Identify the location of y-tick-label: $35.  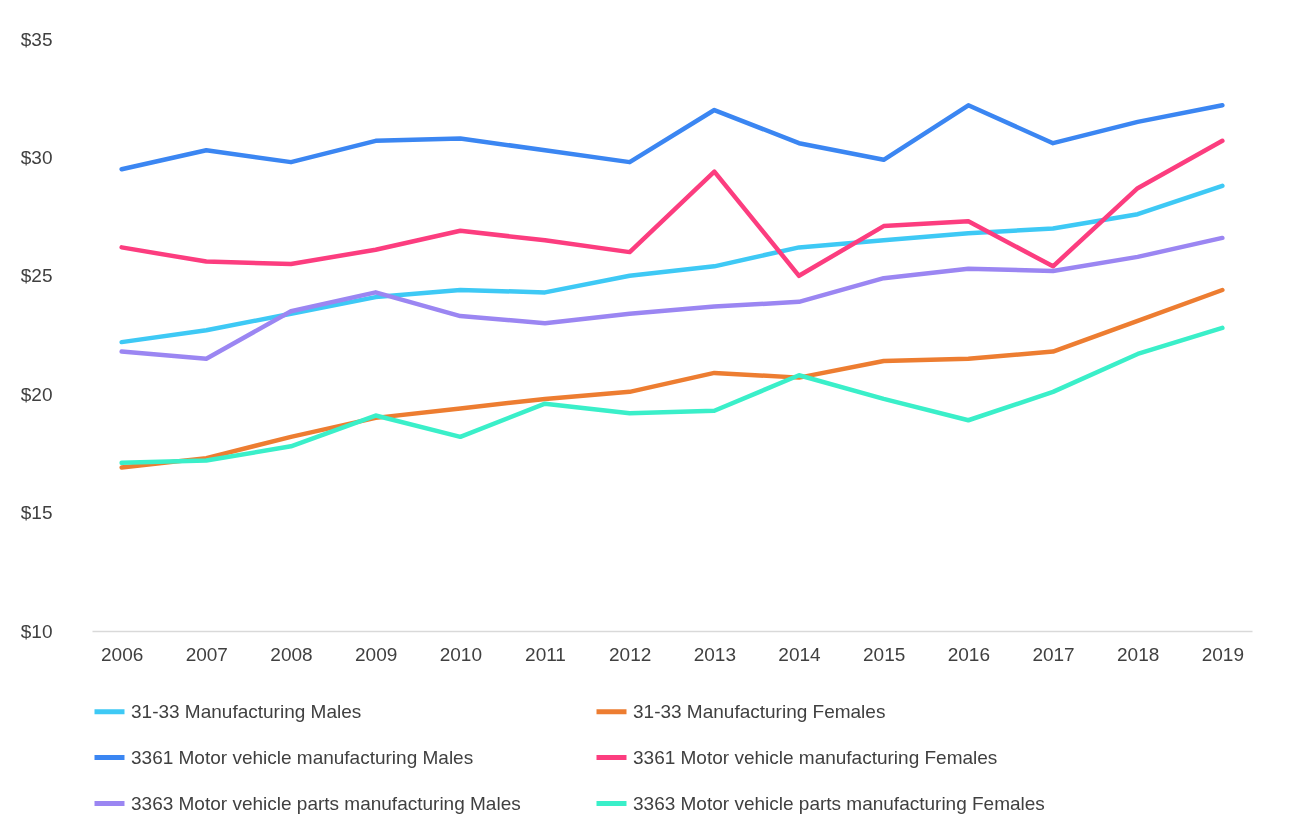
(36, 39).